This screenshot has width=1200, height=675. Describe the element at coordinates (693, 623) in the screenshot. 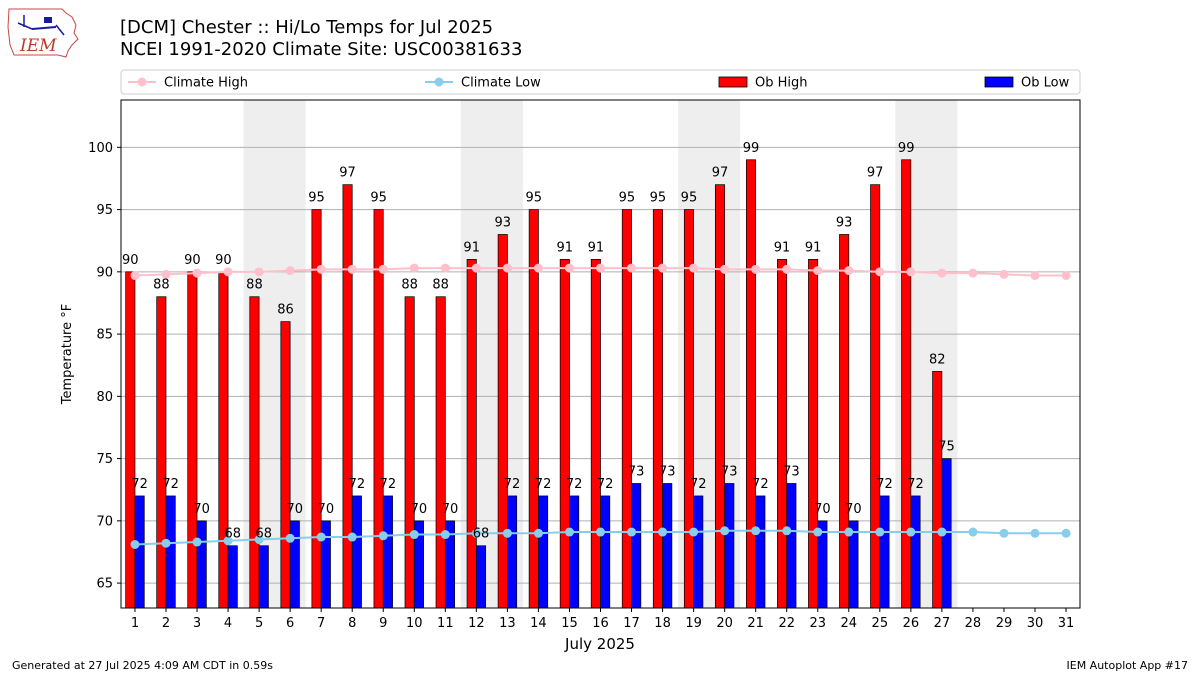

I see `x-tick-label: 19` at that location.